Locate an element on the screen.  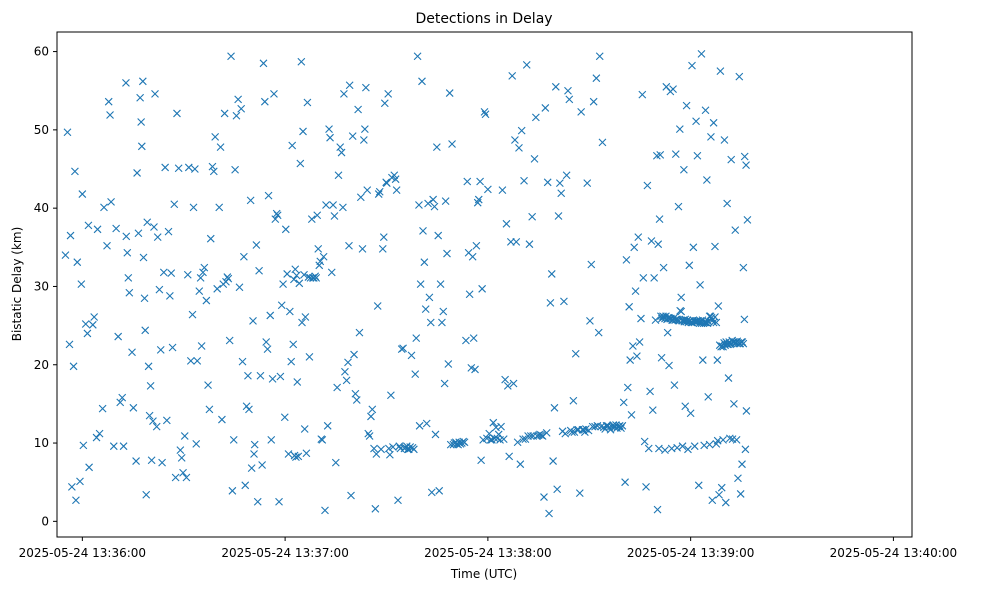
y-tick-label: 10 is located at coordinates (41, 443).